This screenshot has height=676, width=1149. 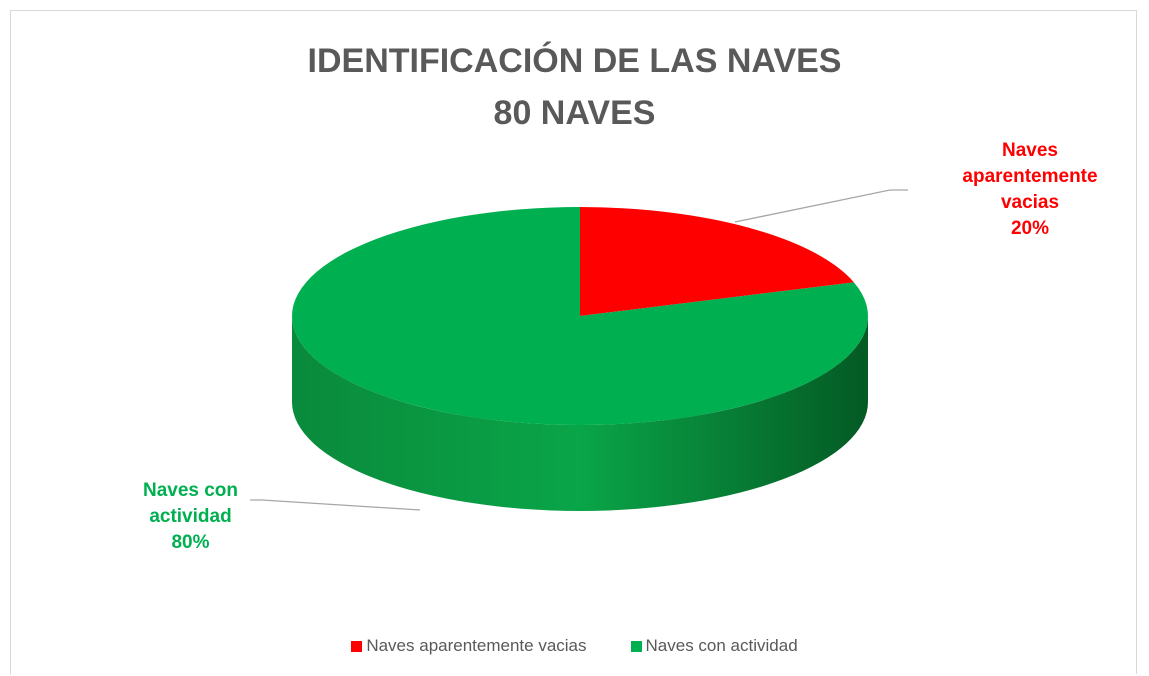 What do you see at coordinates (476, 645) in the screenshot?
I see `legend-label: Naves aparentemente vacias` at bounding box center [476, 645].